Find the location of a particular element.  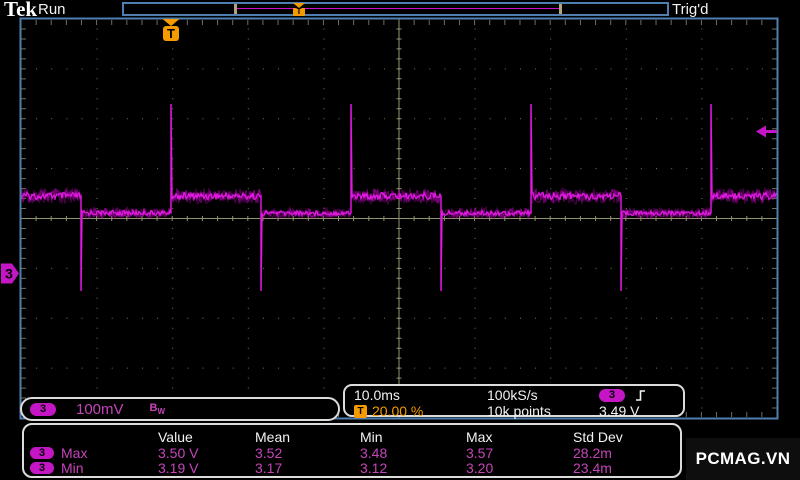

table-row-label: 3 Min is located at coordinates (94, 468).